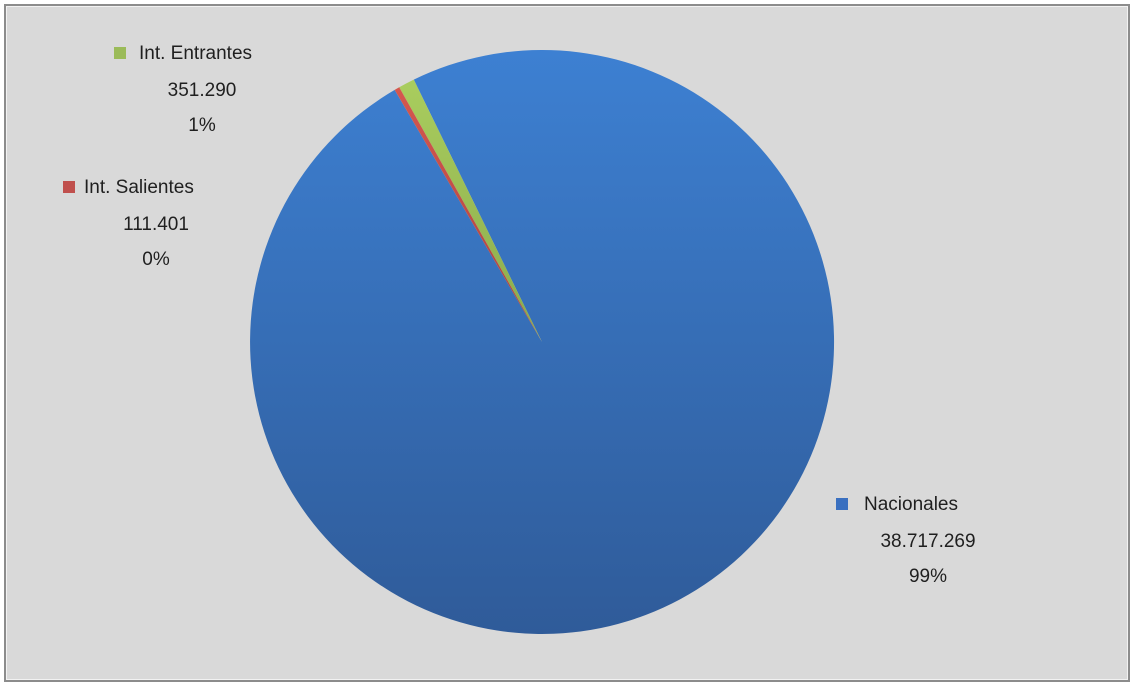 This screenshot has height=686, width=1135. I want to click on data-label-int-entrantes: Int. Entrantes 351.290 1%, so click(183, 89).